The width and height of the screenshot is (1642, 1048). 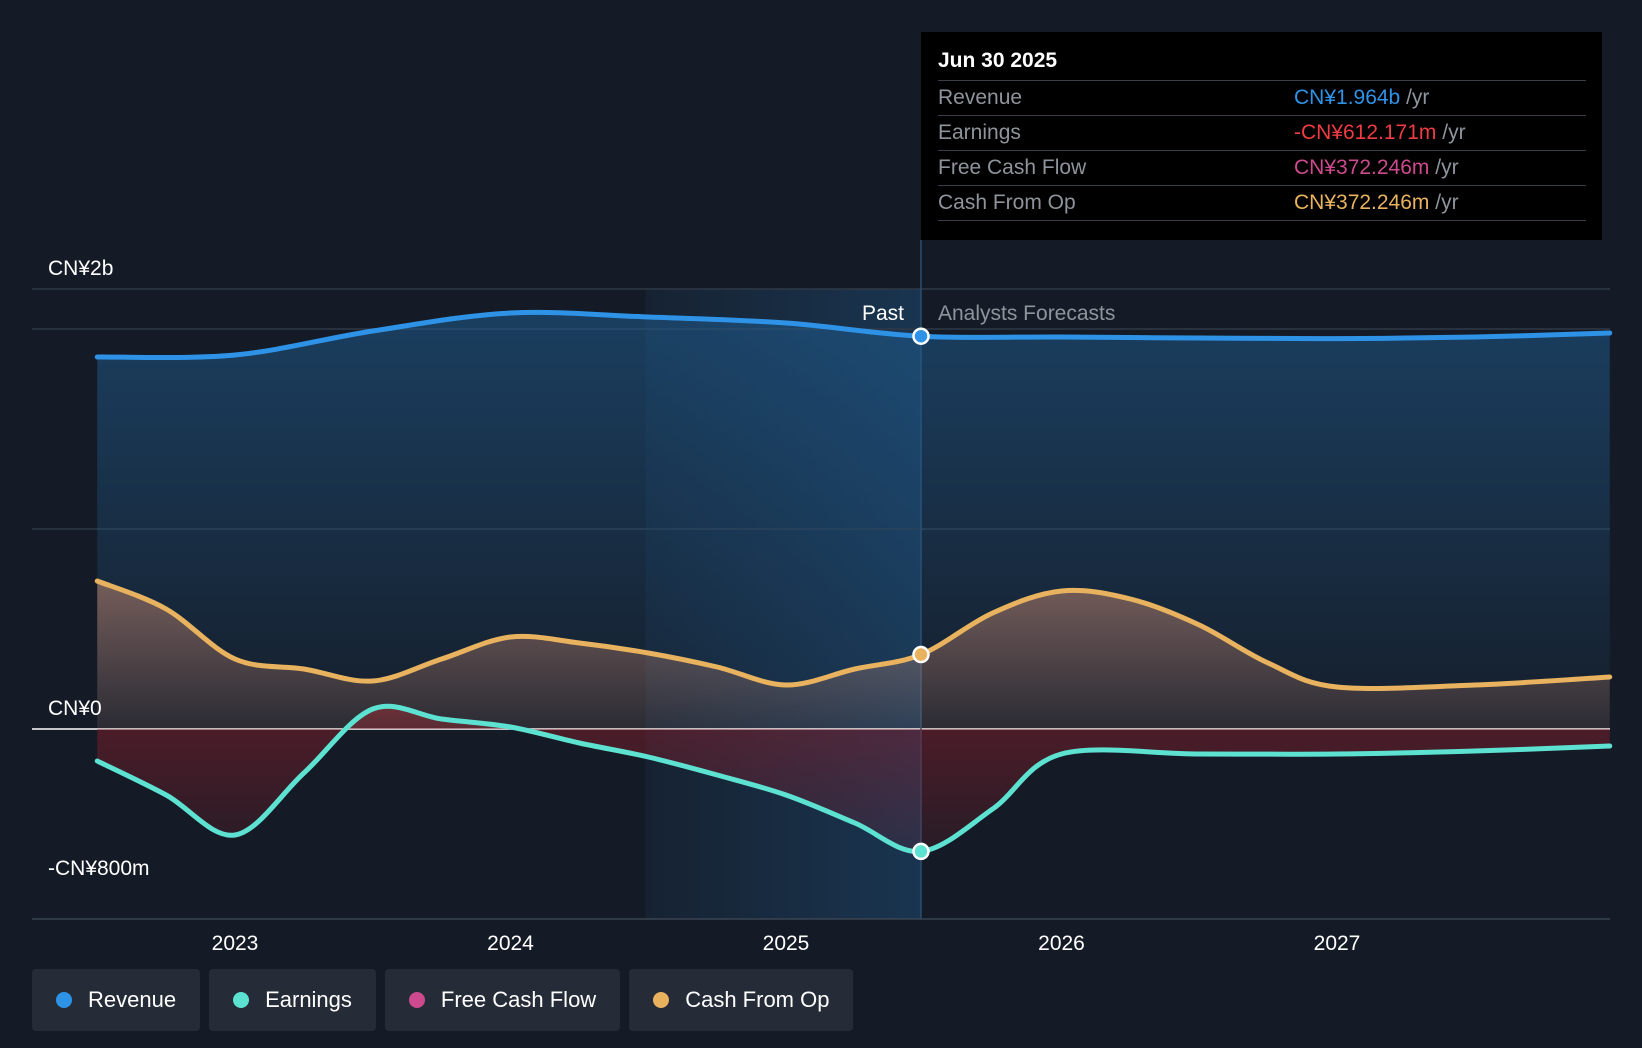 I want to click on x-tick-label: 2025, so click(x=786, y=943).